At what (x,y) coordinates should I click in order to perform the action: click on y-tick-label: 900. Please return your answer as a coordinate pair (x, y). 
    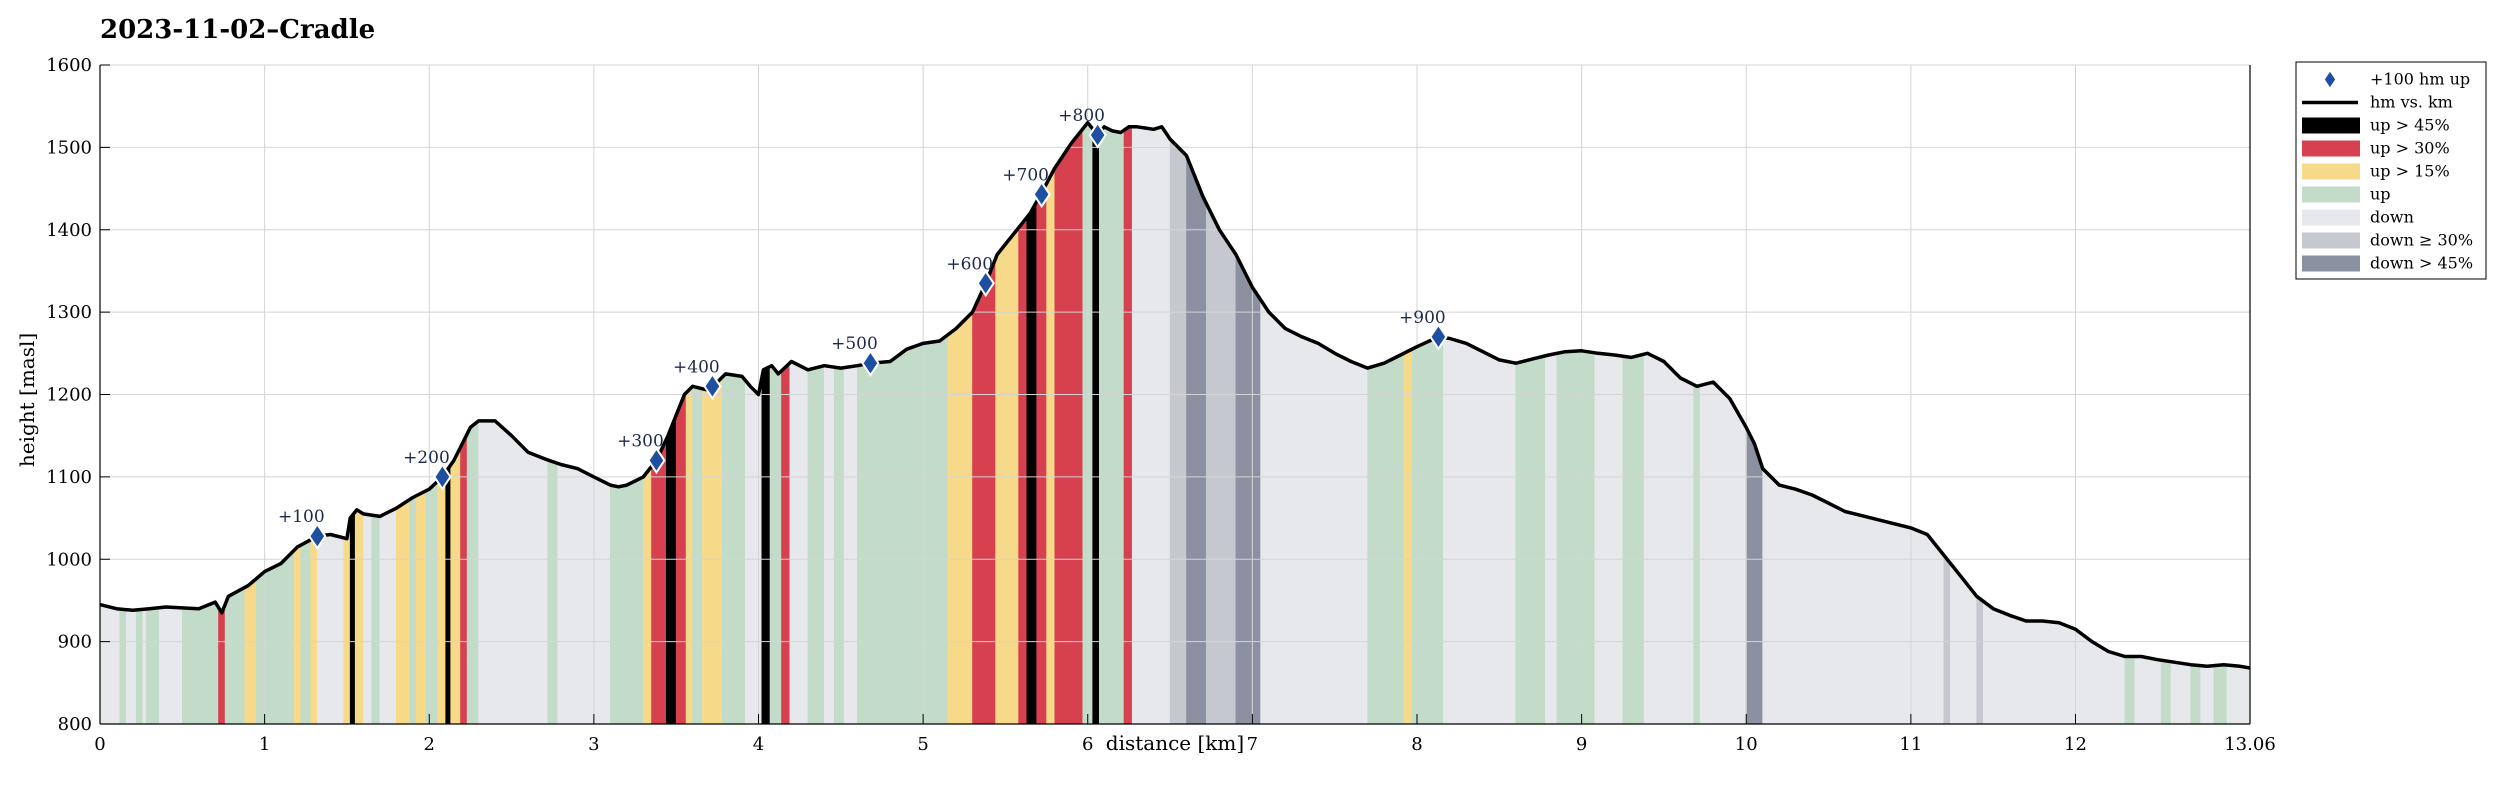
    Looking at the image, I should click on (75, 642).